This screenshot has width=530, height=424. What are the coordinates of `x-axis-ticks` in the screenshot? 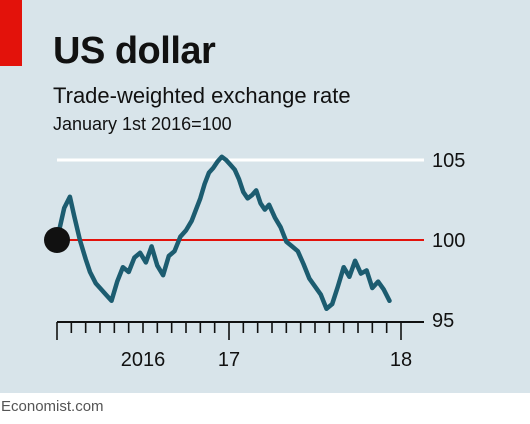 It's located at (229, 331).